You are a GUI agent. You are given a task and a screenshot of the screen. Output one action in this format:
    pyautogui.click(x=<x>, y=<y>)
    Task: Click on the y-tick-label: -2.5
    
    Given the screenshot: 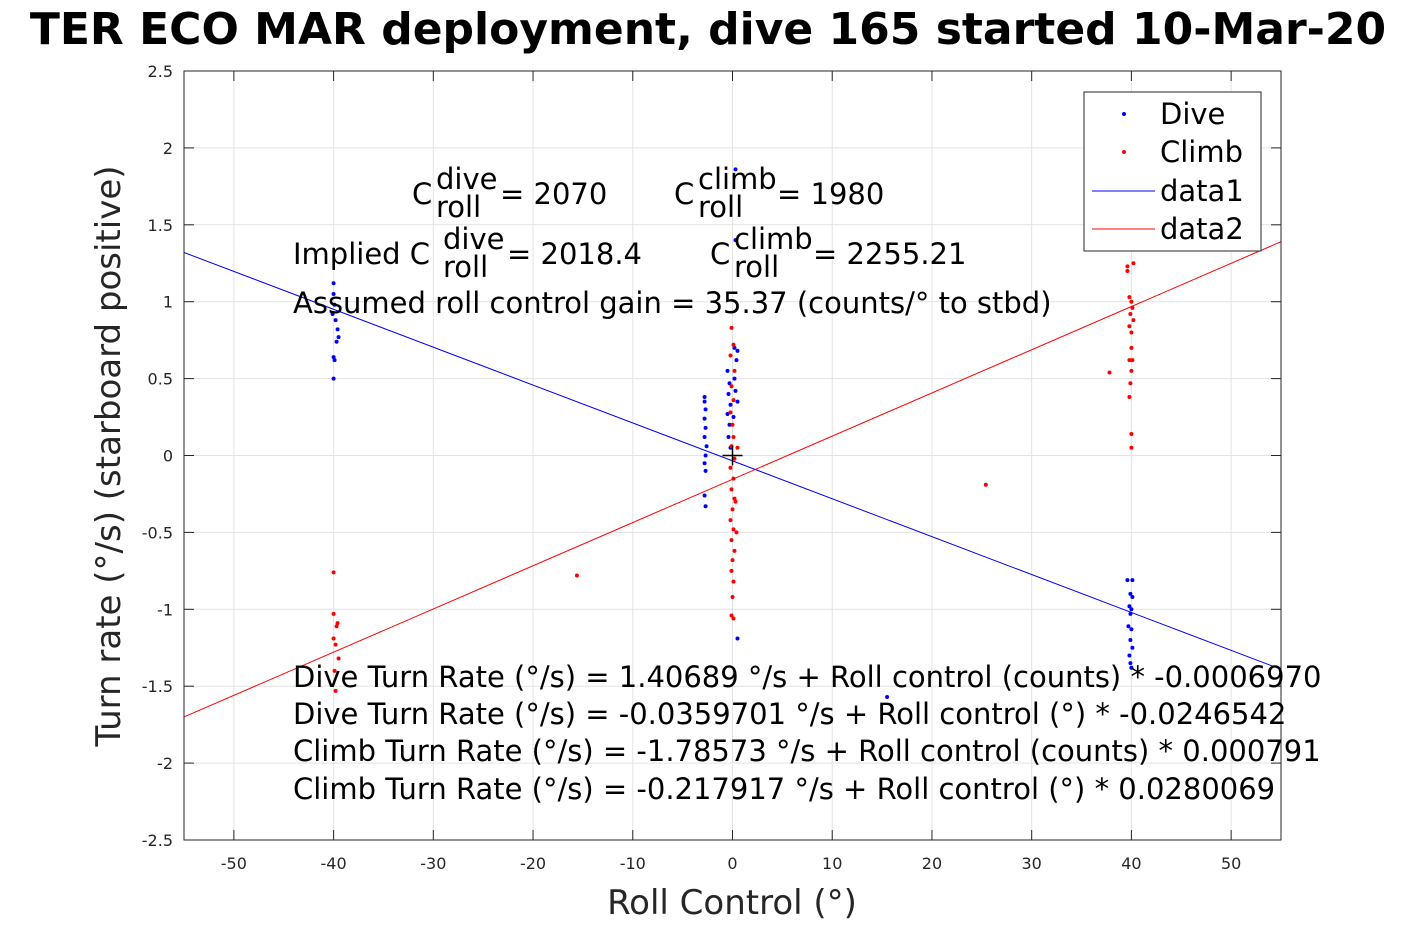 What is the action you would take?
    pyautogui.click(x=157, y=840)
    